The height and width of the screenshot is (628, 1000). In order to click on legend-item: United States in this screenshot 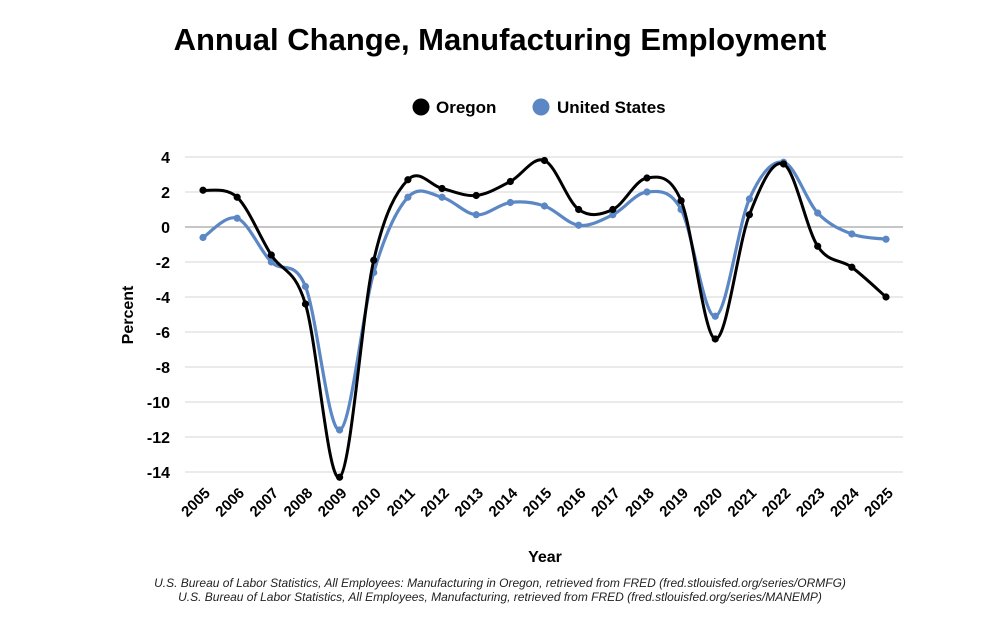, I will do `click(599, 107)`.